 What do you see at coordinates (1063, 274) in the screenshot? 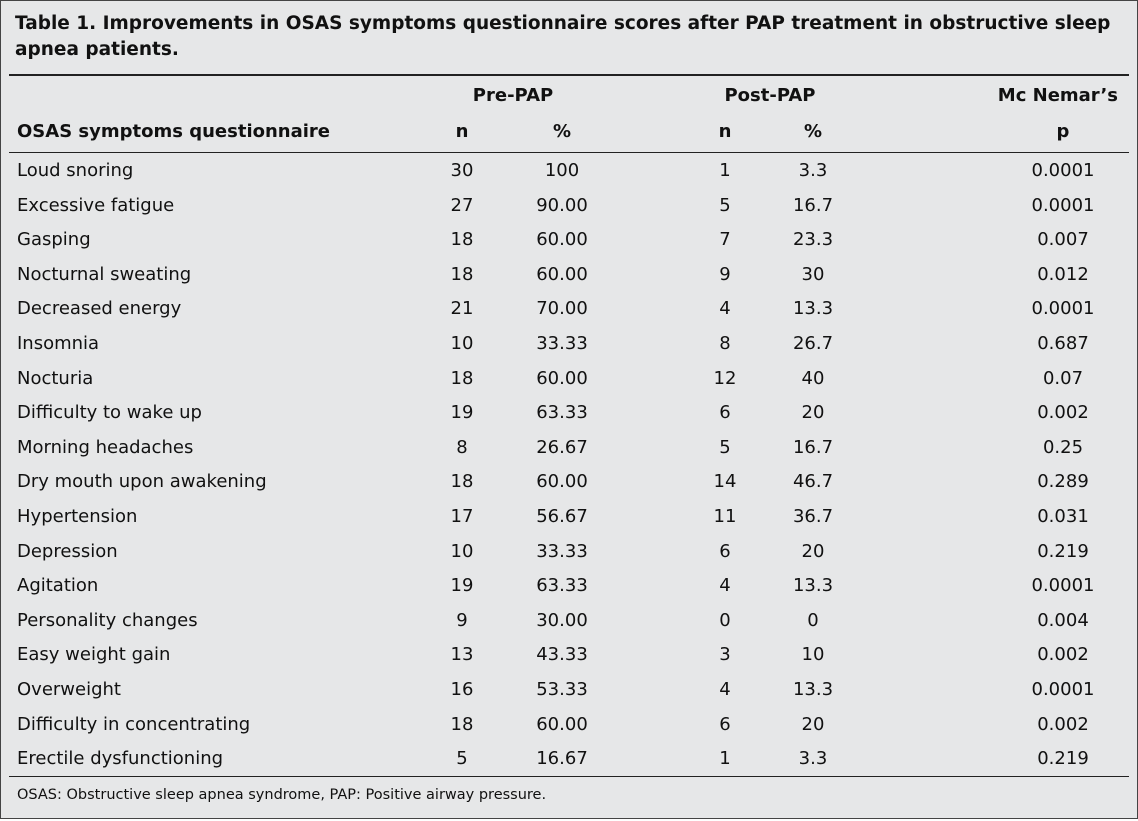
I see `cell: 0.012` at bounding box center [1063, 274].